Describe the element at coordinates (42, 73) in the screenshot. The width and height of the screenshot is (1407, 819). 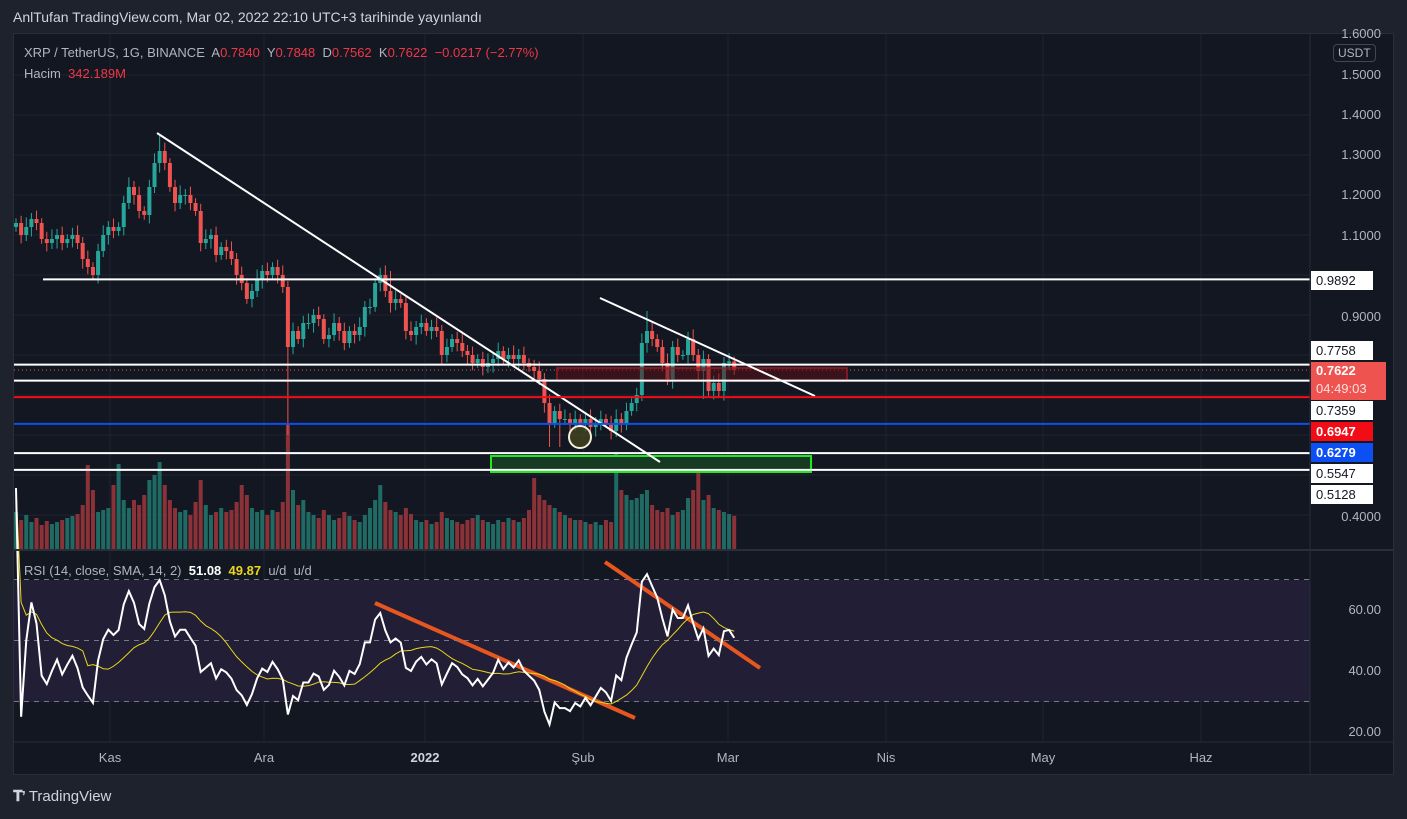
I see `volume-label: Hacim` at that location.